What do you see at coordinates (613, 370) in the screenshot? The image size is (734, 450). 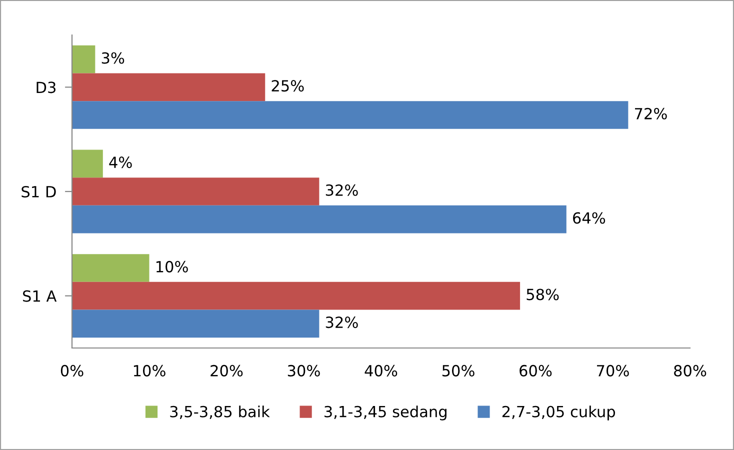 I see `x-tick-label: 70%` at bounding box center [613, 370].